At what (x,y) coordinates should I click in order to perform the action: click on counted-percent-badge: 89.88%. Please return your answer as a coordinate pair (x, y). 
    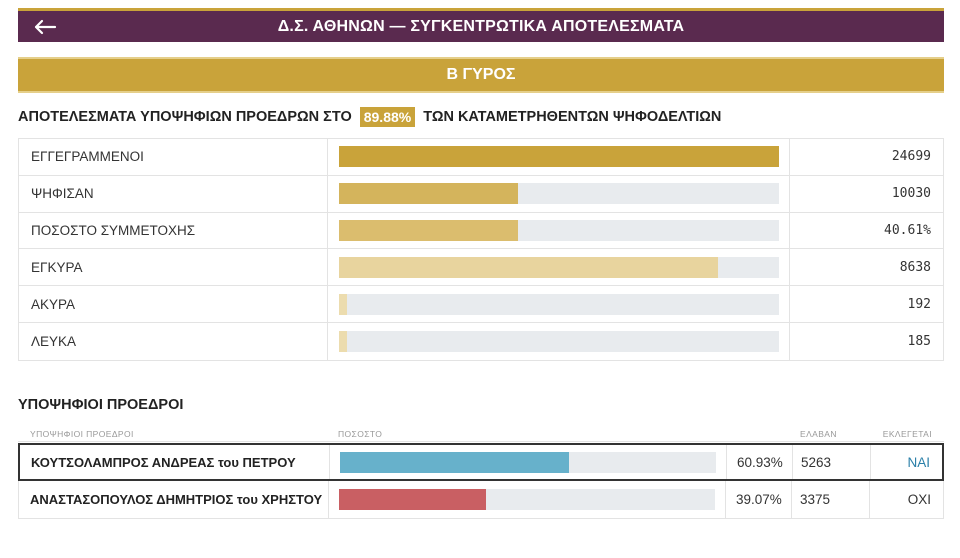
    Looking at the image, I should click on (387, 117).